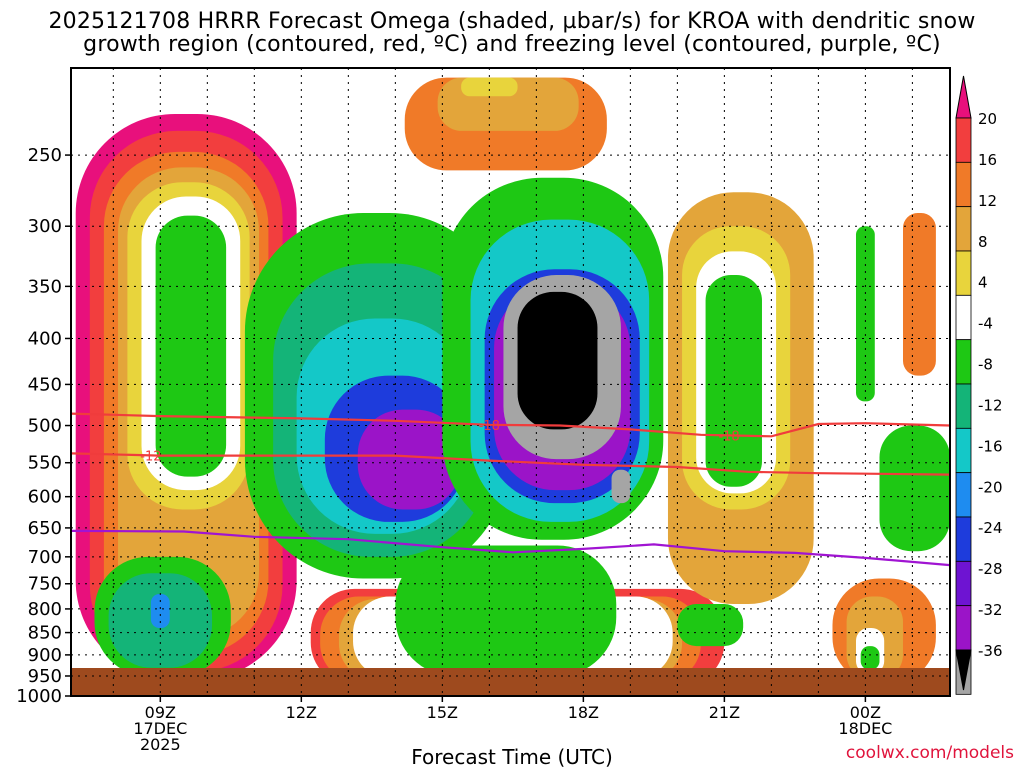 The height and width of the screenshot is (769, 1024). Describe the element at coordinates (990, 569) in the screenshot. I see `colorbar-label-11: -28` at that location.